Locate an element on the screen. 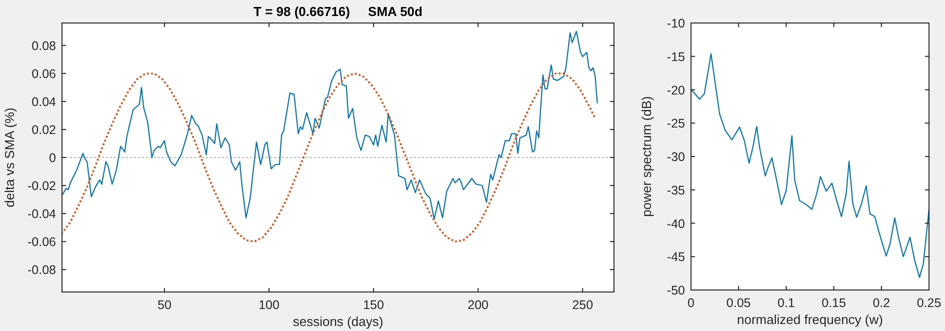  y-tick-label: -0.04 is located at coordinates (42, 214).